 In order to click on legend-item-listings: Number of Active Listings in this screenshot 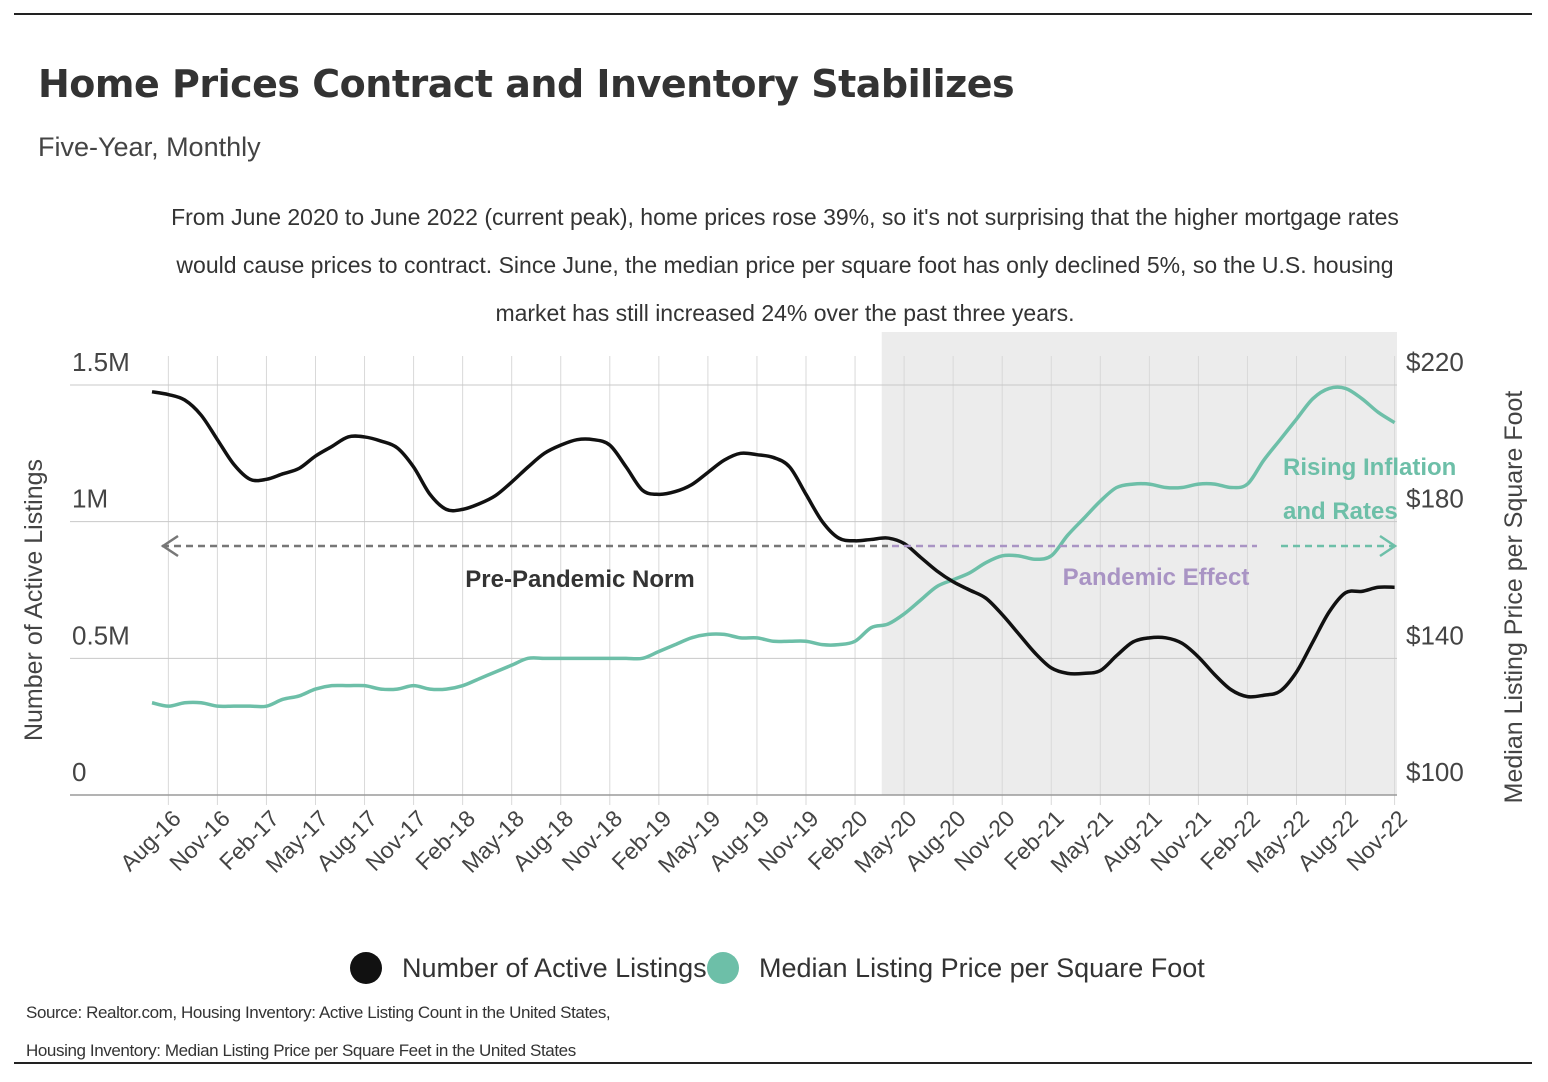, I will do `click(528, 968)`.